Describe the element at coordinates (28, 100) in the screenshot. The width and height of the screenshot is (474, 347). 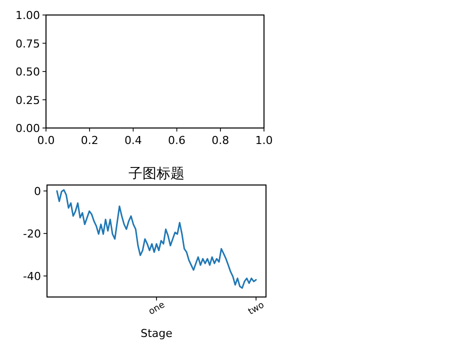
I see `y-tick-label: 0.25` at that location.